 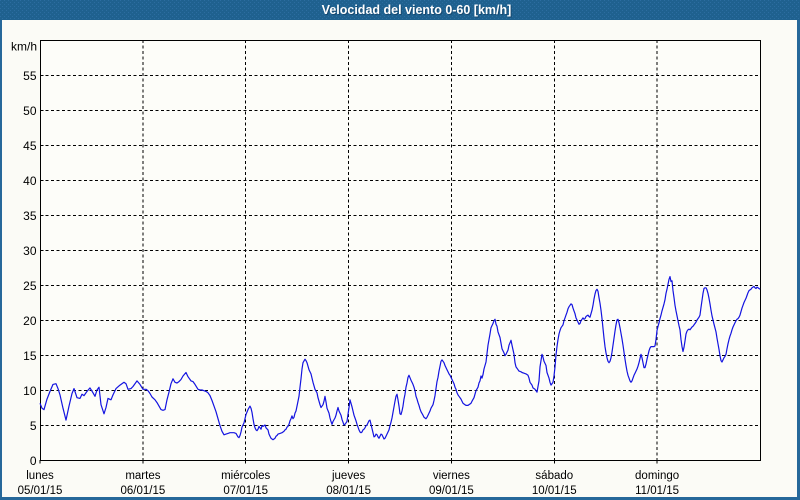 I want to click on svg-text: 35, so click(x=30, y=216).